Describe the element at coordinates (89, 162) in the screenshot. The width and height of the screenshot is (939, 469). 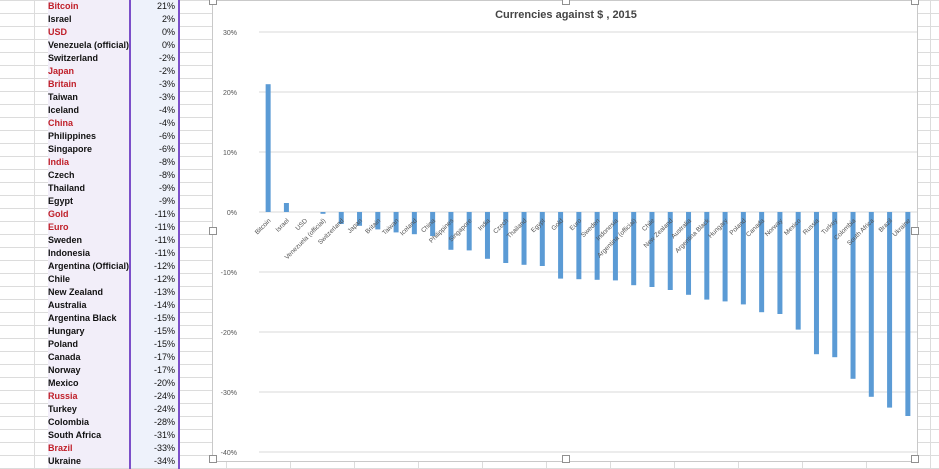
I see `currency-name-cell: India` at that location.